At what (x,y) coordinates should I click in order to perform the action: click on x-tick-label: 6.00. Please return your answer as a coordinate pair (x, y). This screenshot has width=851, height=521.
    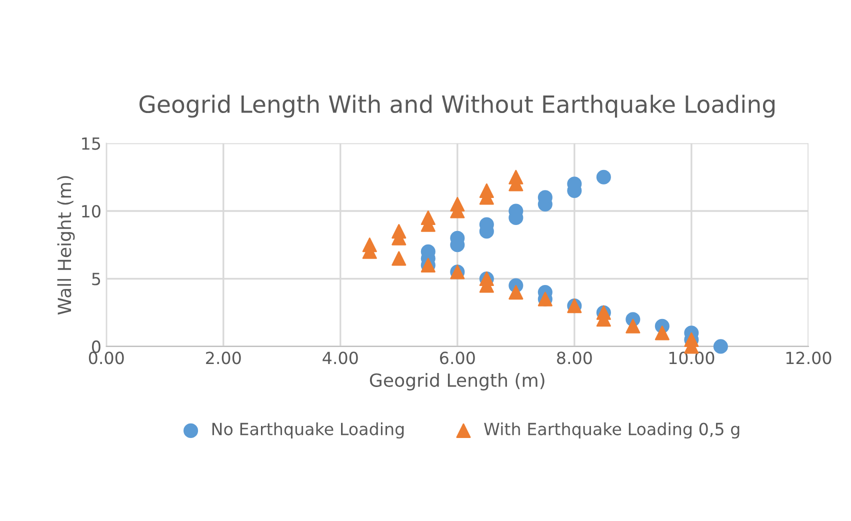
    Looking at the image, I should click on (457, 358).